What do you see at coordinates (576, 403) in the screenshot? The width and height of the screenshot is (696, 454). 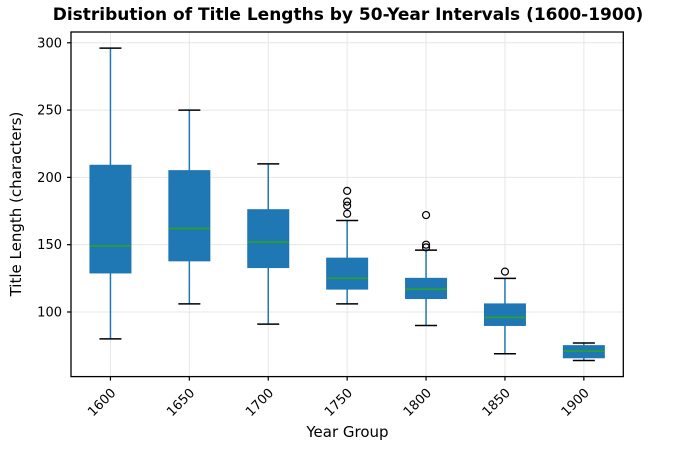 I see `x-tick-label: 1900` at bounding box center [576, 403].